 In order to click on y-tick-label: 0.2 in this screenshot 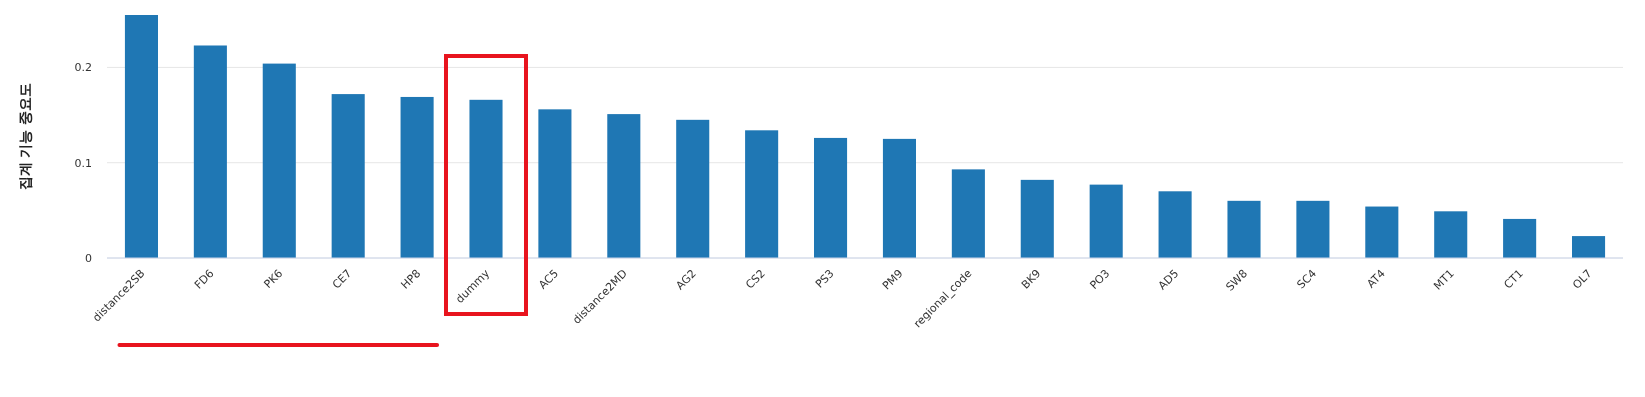, I will do `click(83, 68)`.